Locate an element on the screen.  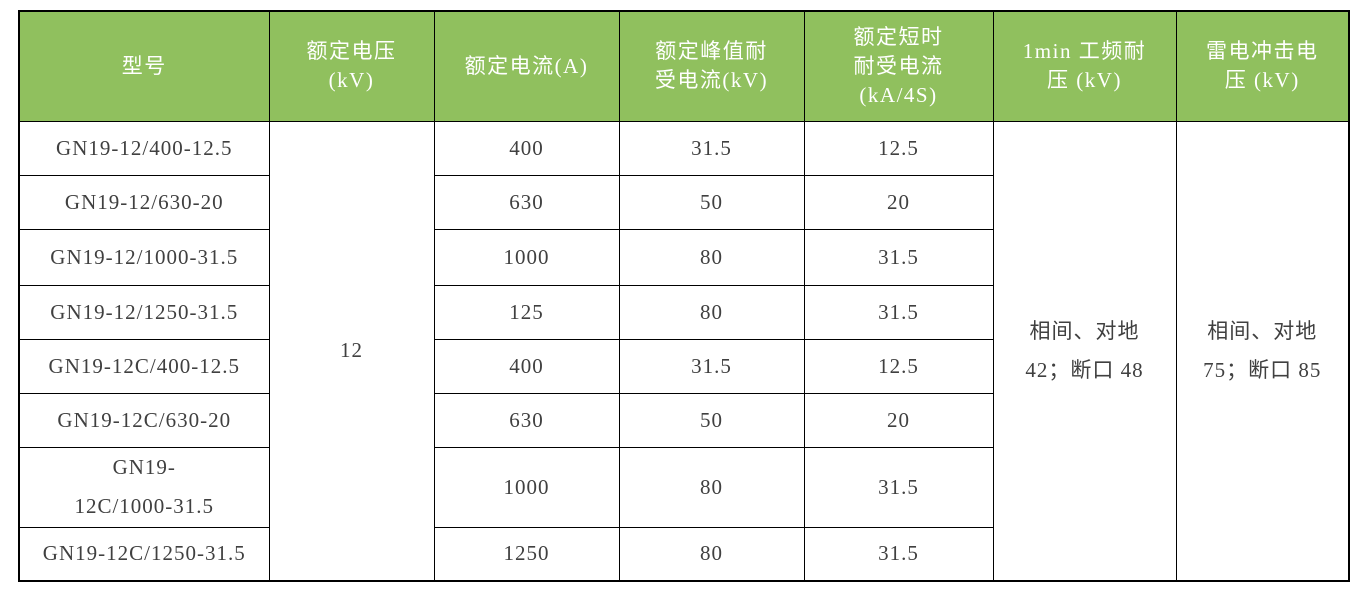
model-cell: GN19-12/1000-31.5 is located at coordinates (144, 257).